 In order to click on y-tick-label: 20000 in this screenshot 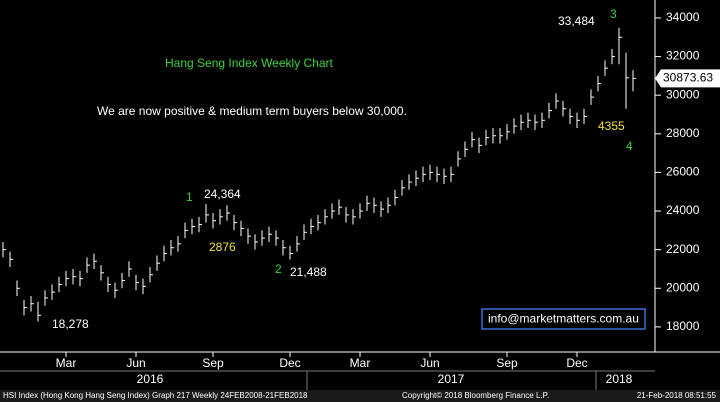, I will do `click(683, 287)`.